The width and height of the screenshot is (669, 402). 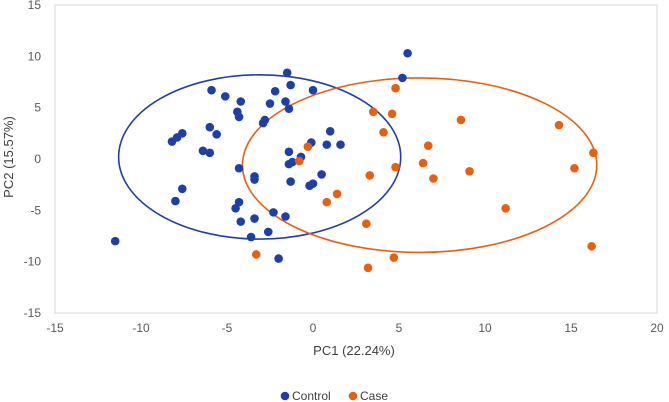 What do you see at coordinates (657, 328) in the screenshot?
I see `x-tick-label: 20` at bounding box center [657, 328].